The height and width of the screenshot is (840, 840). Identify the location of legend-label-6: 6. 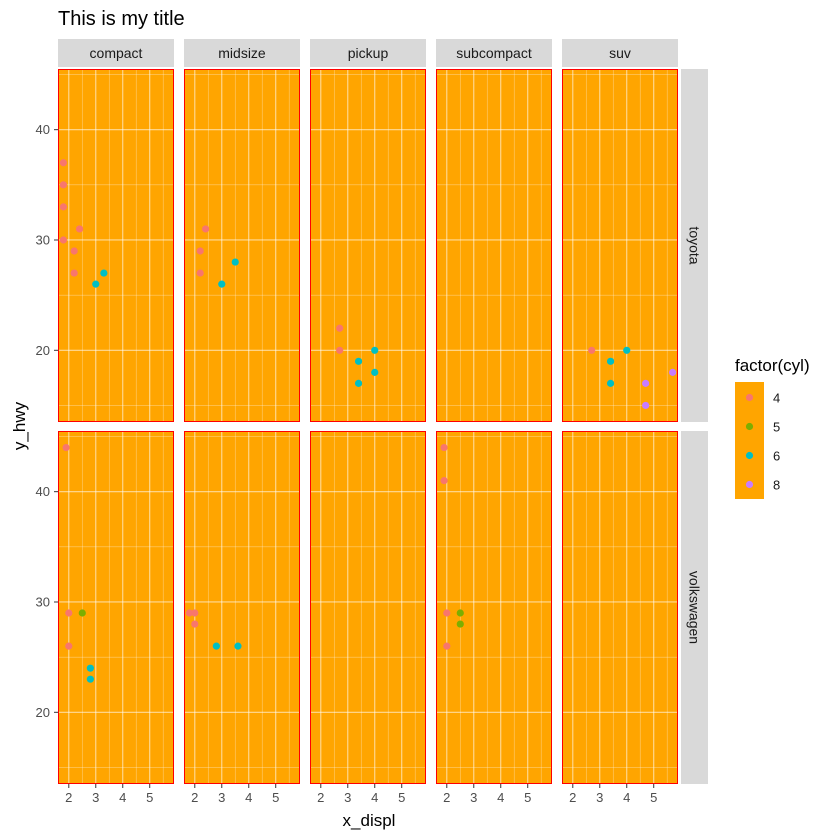
(776, 456).